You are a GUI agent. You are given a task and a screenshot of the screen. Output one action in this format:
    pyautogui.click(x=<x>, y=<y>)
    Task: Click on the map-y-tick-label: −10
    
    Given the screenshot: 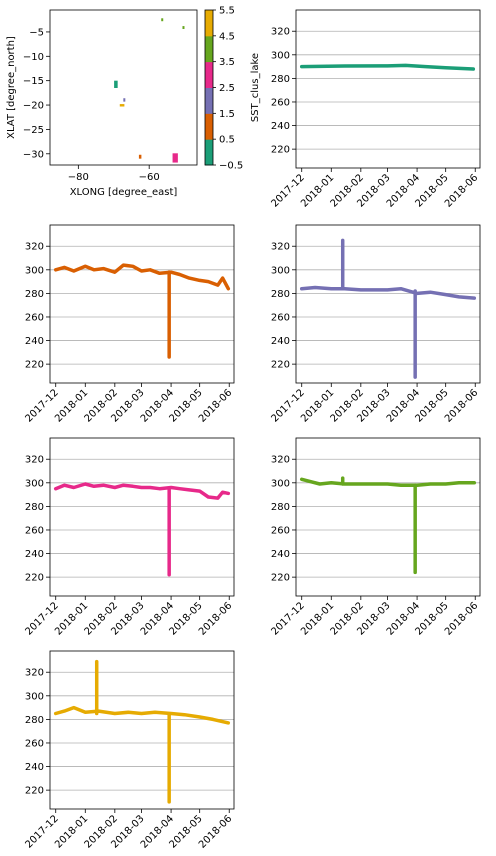 What is the action you would take?
    pyautogui.click(x=33, y=57)
    